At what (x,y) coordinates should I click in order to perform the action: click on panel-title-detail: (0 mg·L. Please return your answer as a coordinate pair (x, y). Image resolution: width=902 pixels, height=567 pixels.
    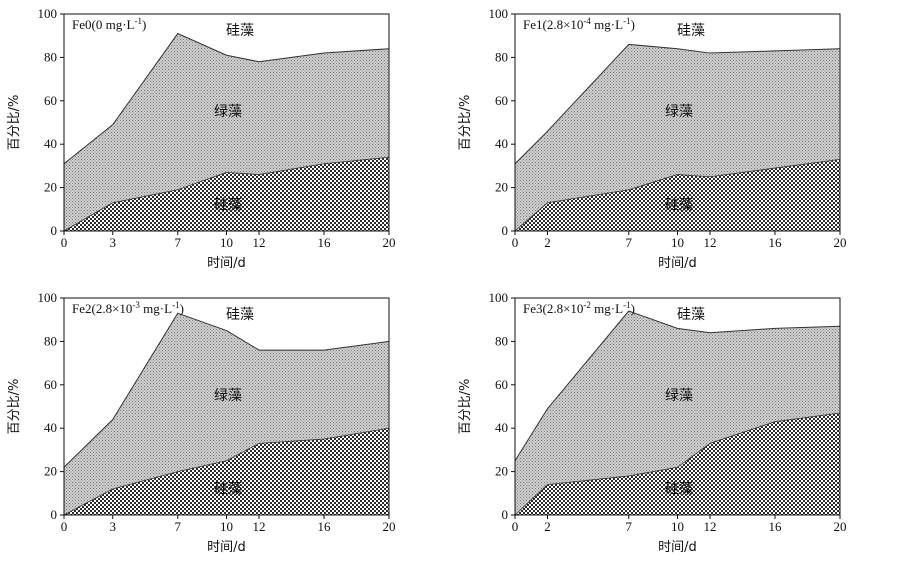
    Looking at the image, I should click on (113, 24).